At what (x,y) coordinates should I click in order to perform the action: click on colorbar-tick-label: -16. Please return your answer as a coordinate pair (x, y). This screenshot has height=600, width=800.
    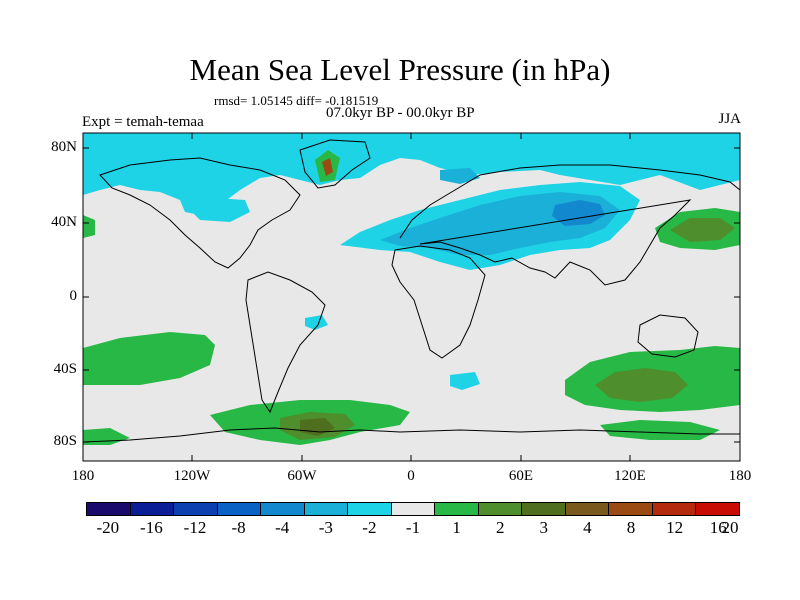
    Looking at the image, I should click on (151, 527).